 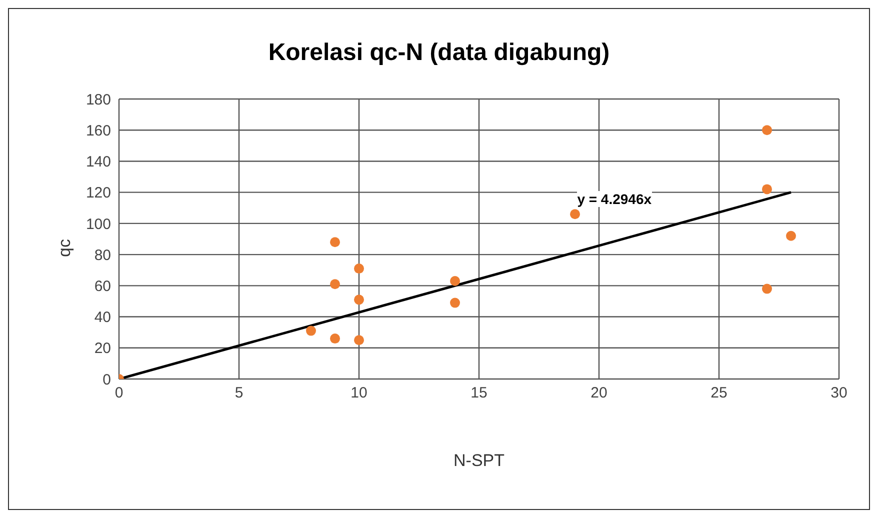 What do you see at coordinates (102, 317) in the screenshot?
I see `y-tick-label: 40` at bounding box center [102, 317].